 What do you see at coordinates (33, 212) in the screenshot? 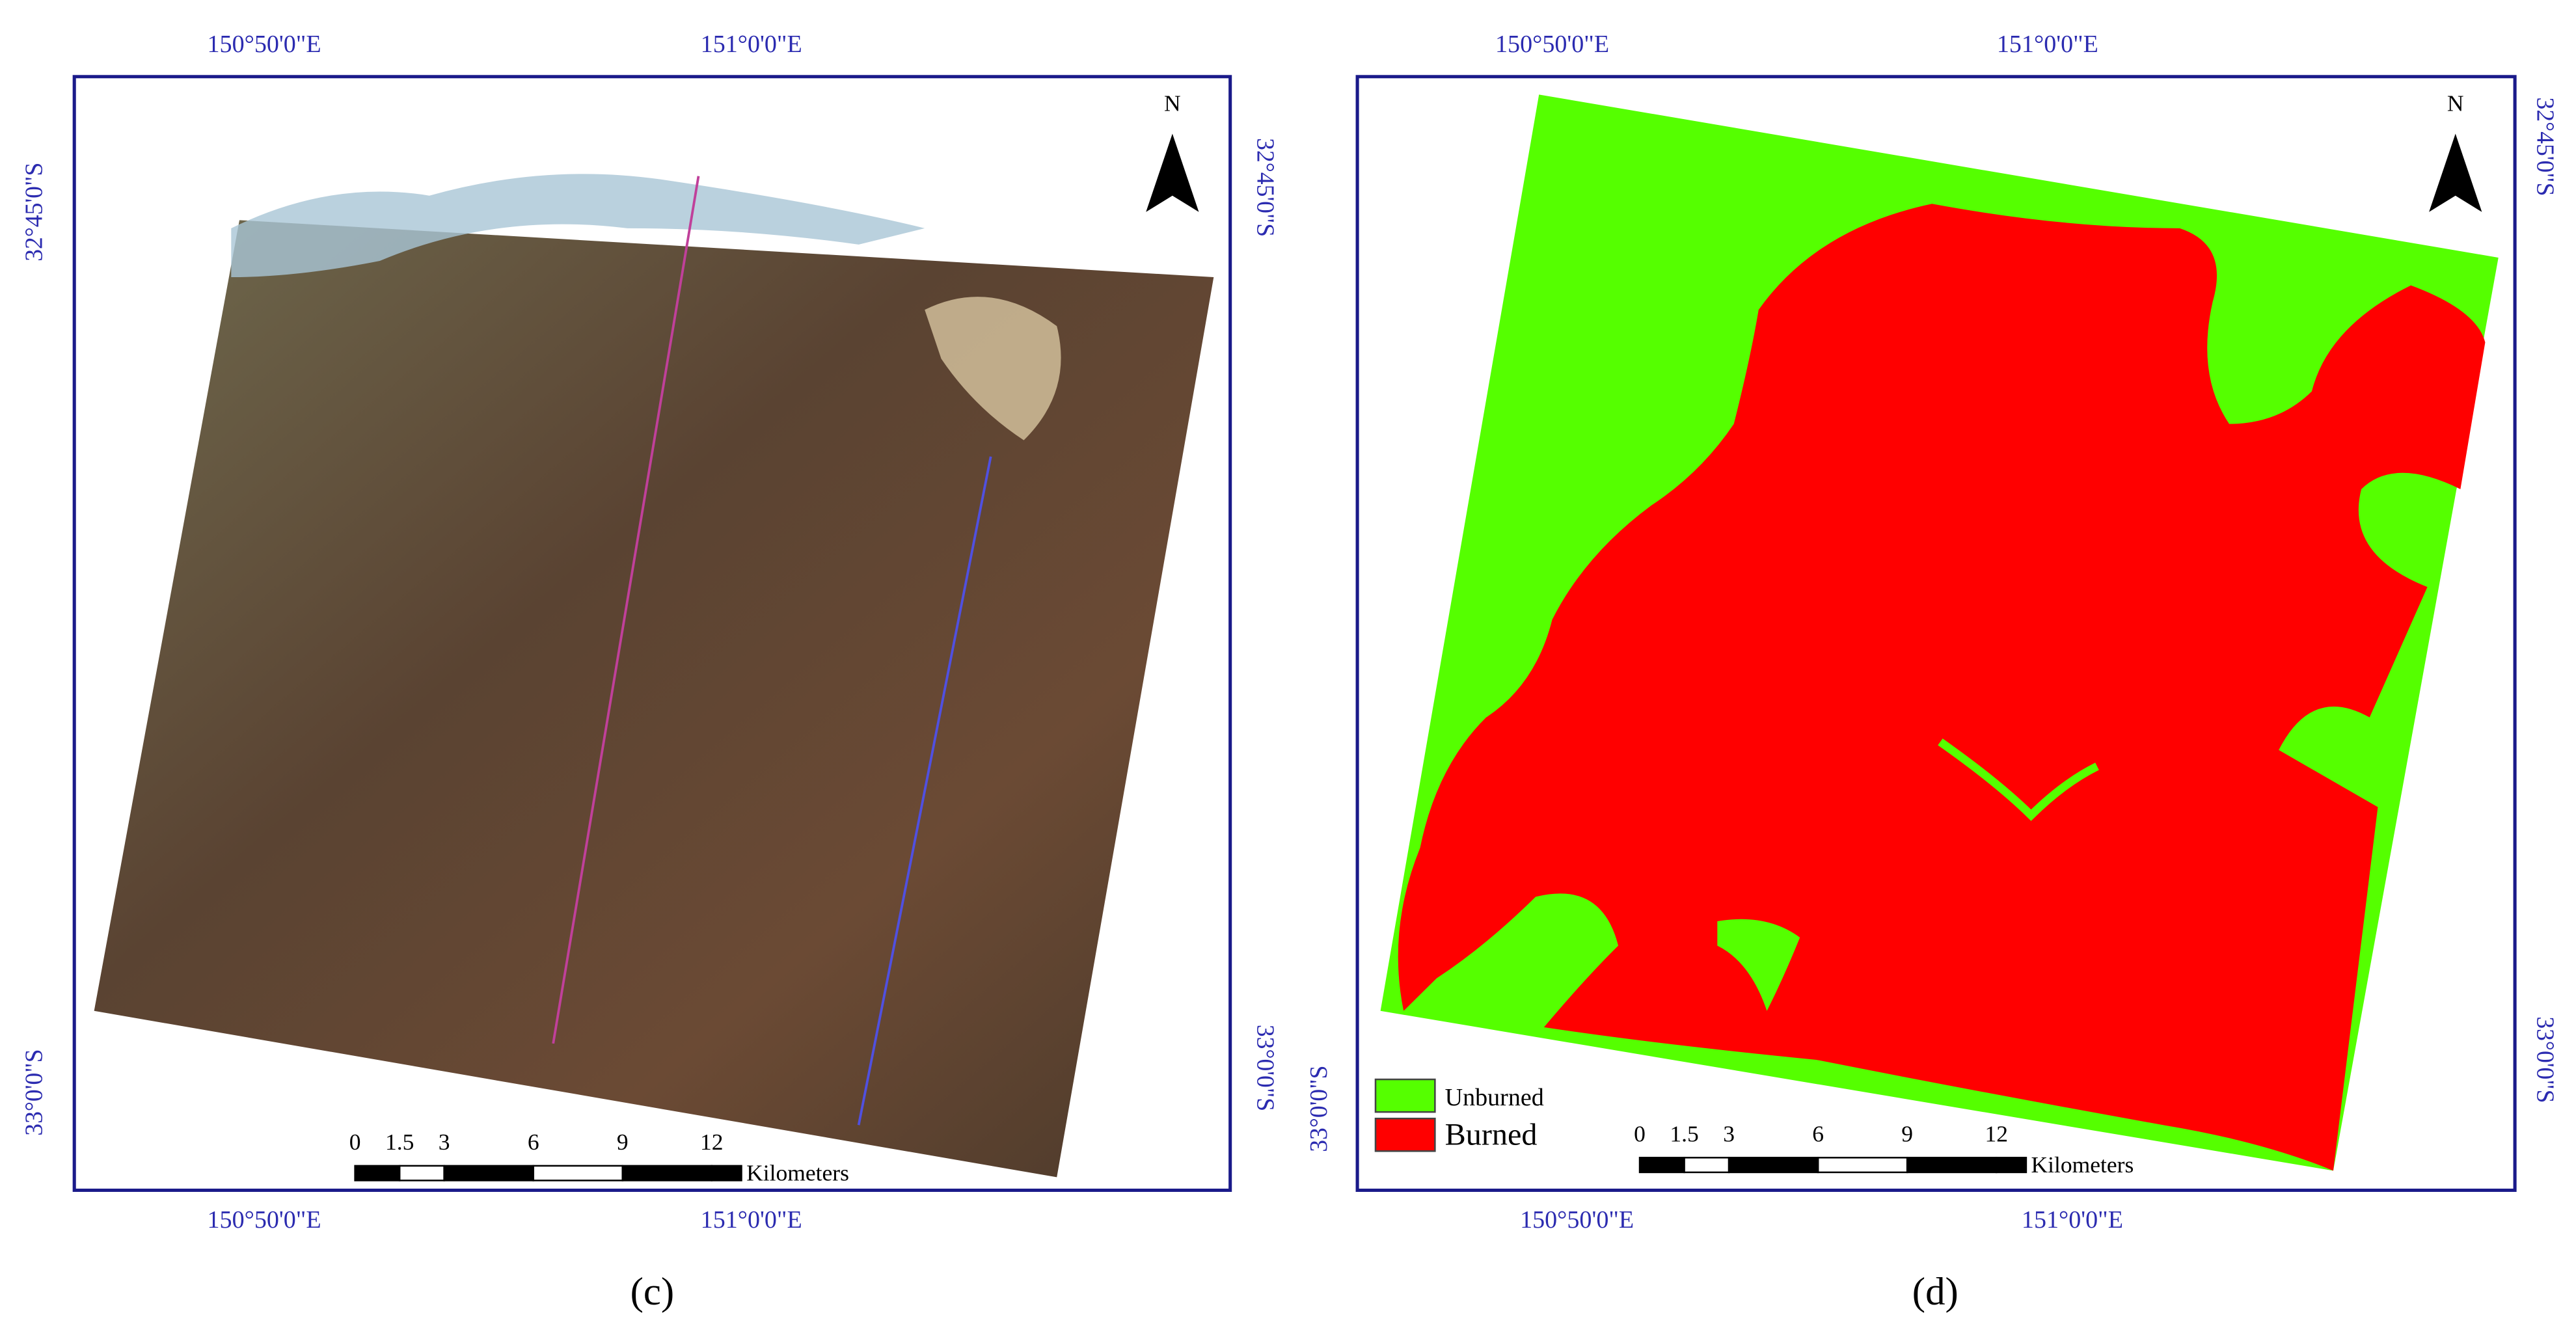
I see `left-coordinate-label: 32°45'0"S` at bounding box center [33, 212].